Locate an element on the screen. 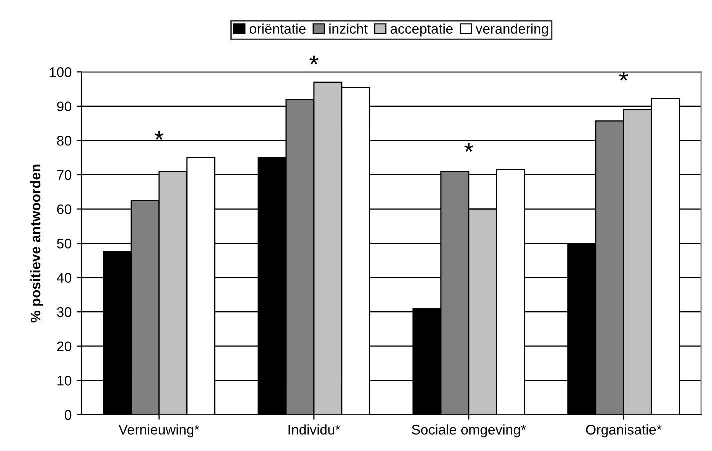  y-tick-label: 0 is located at coordinates (68, 415).